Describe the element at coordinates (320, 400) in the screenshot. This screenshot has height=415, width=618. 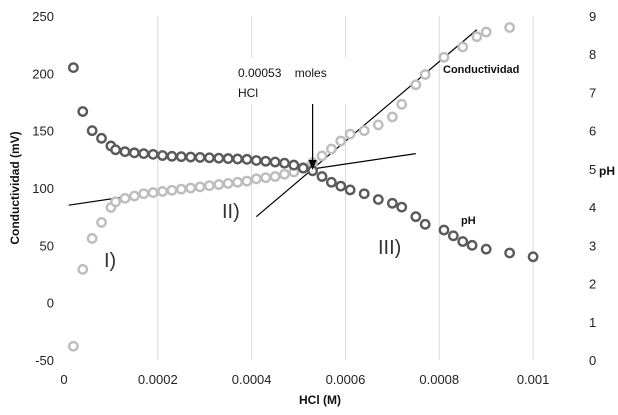
I see `x-axis-title: HCl (M)` at that location.